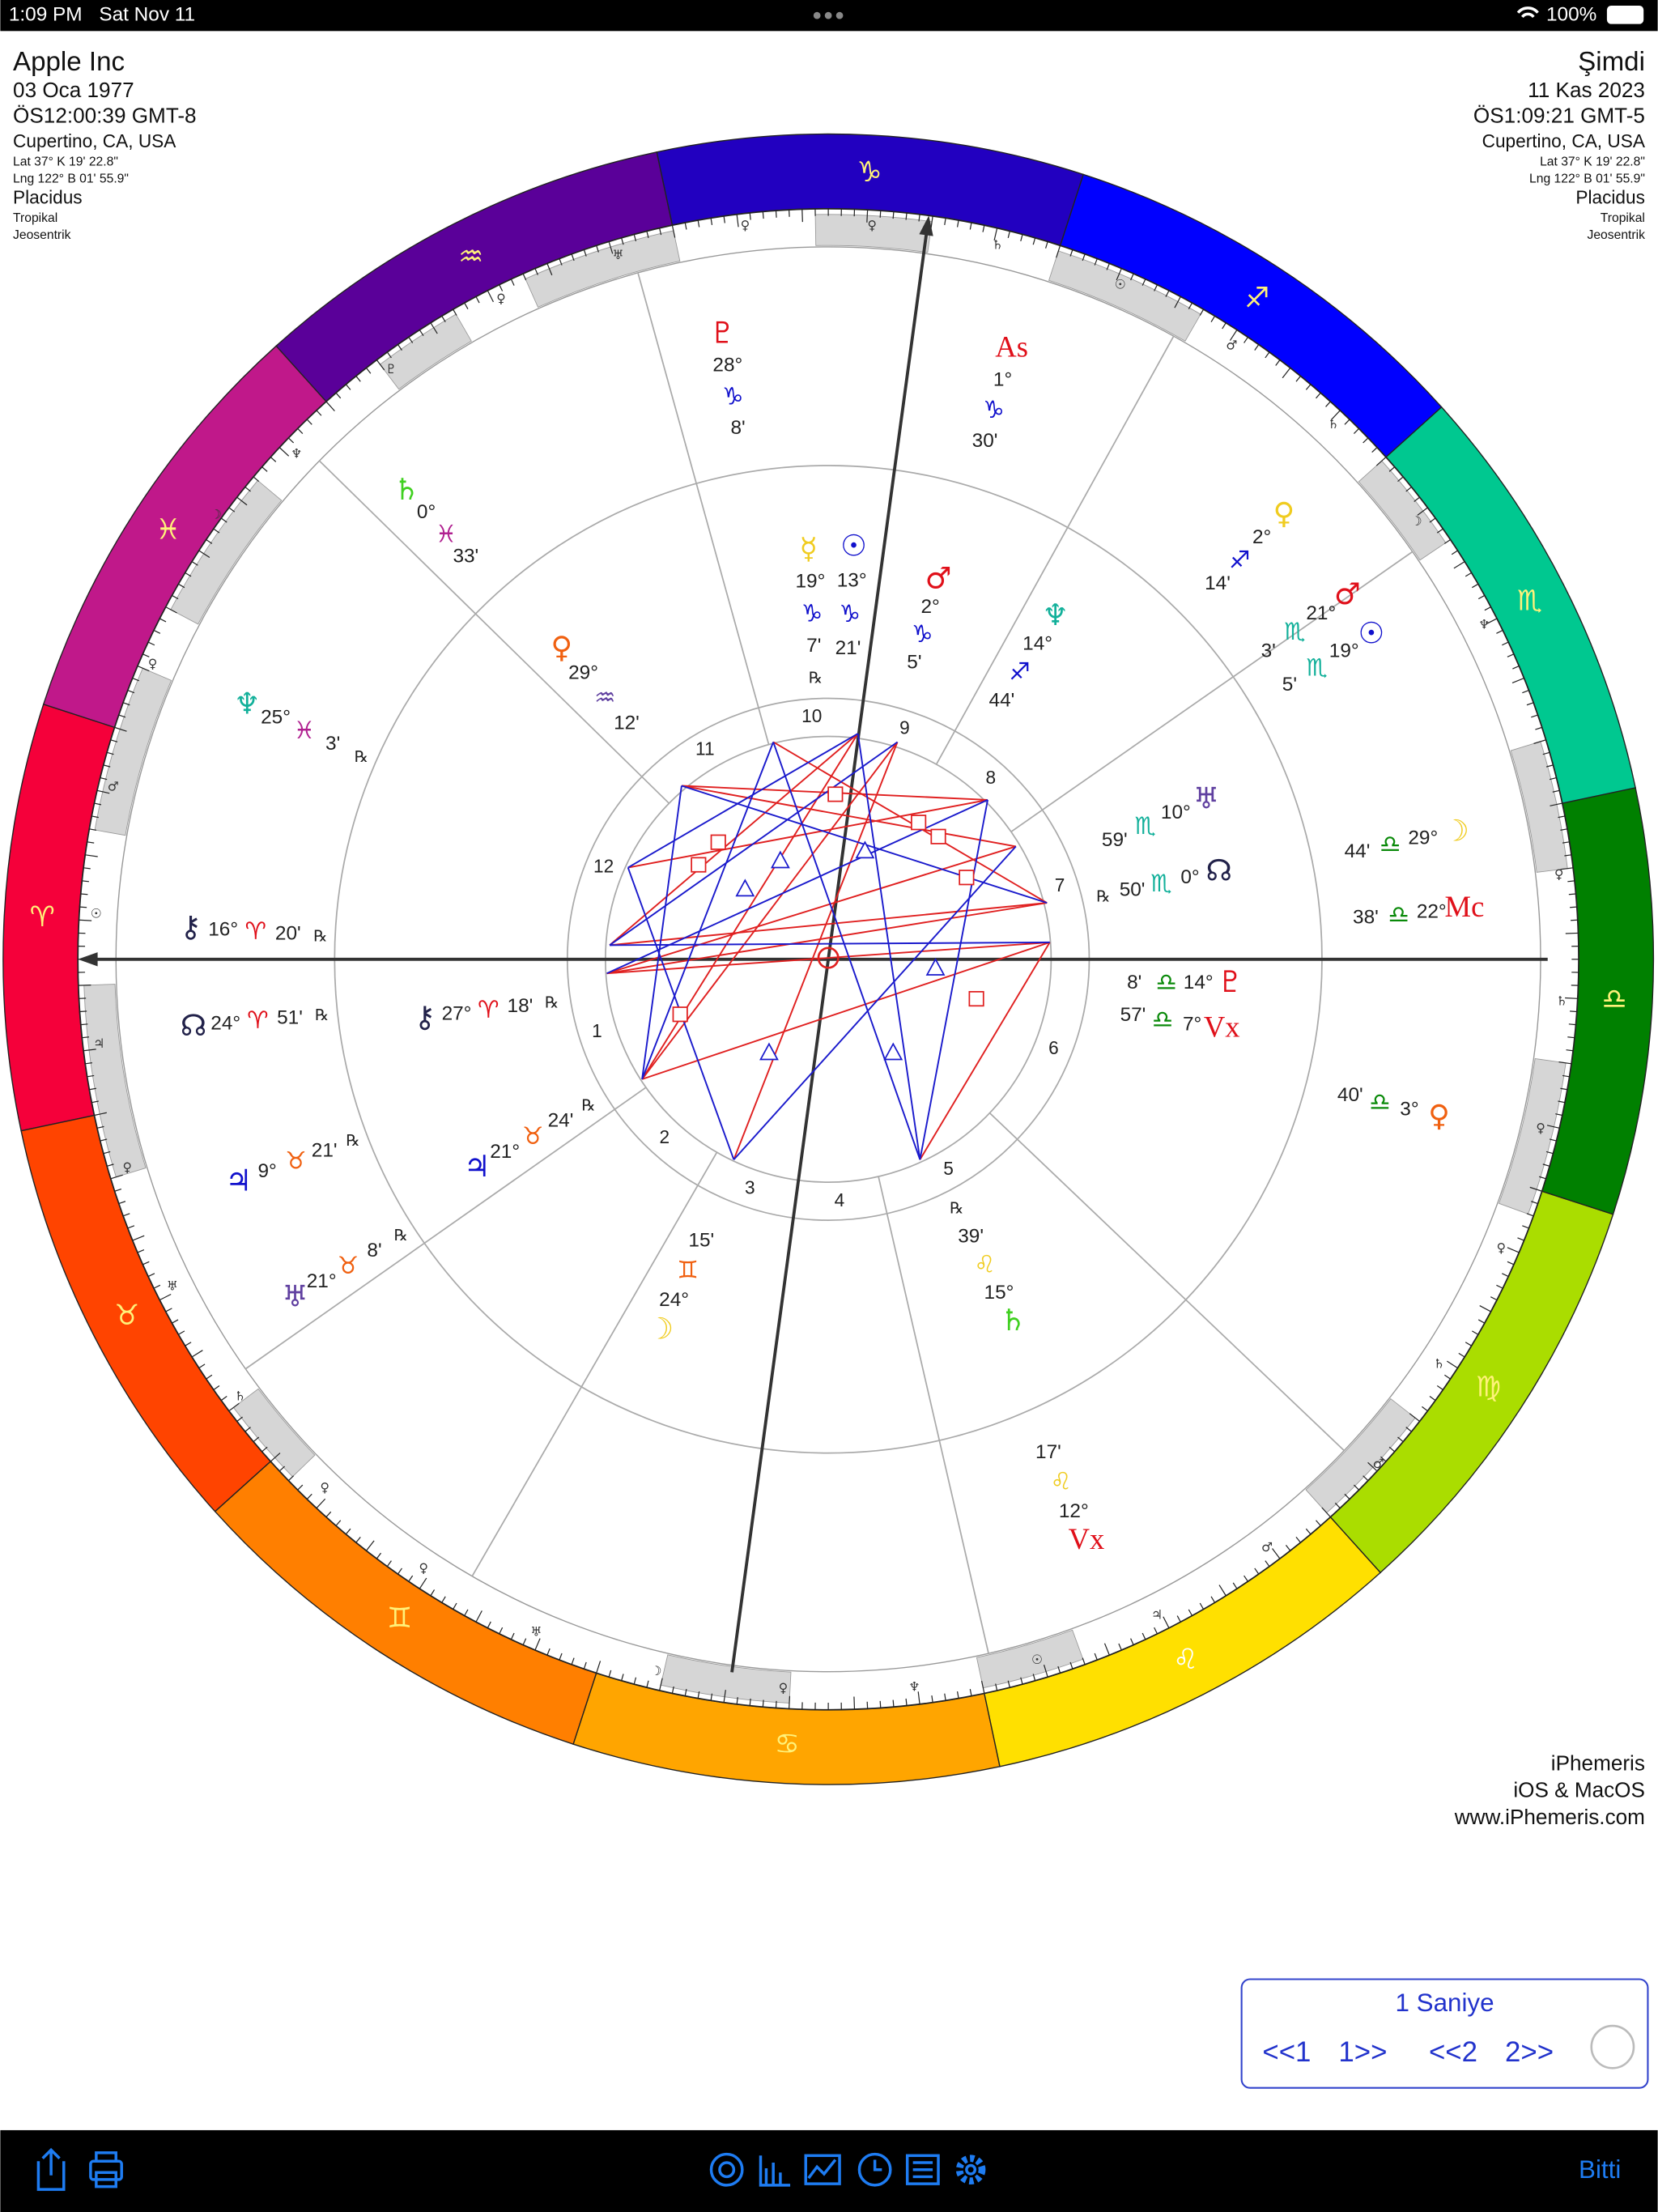 This screenshot has width=1658, height=2212. What do you see at coordinates (1134, 983) in the screenshot?
I see `placement-minute: 8'` at bounding box center [1134, 983].